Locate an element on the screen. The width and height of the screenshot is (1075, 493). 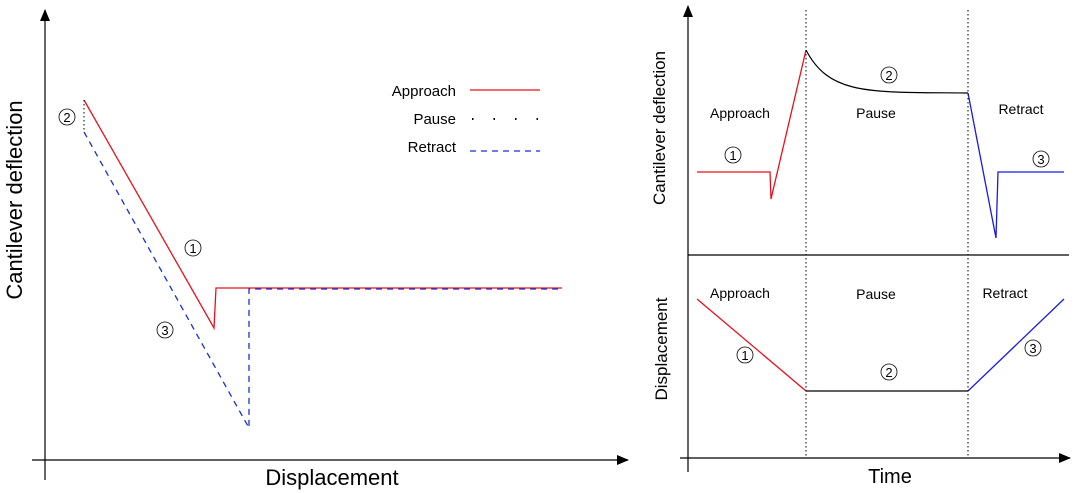
legend-retract-label: Retract is located at coordinates (432, 147).